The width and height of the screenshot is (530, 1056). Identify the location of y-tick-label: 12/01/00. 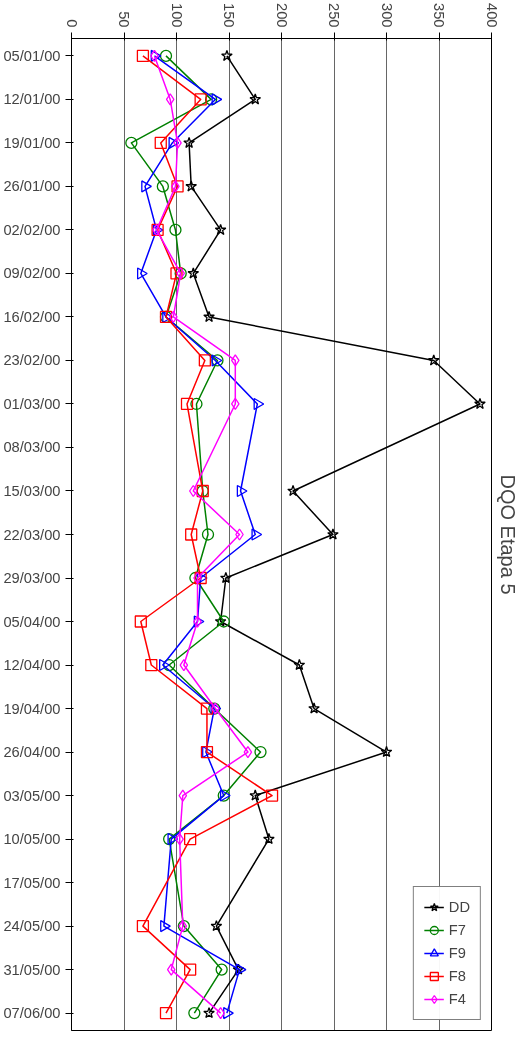
(32, 99).